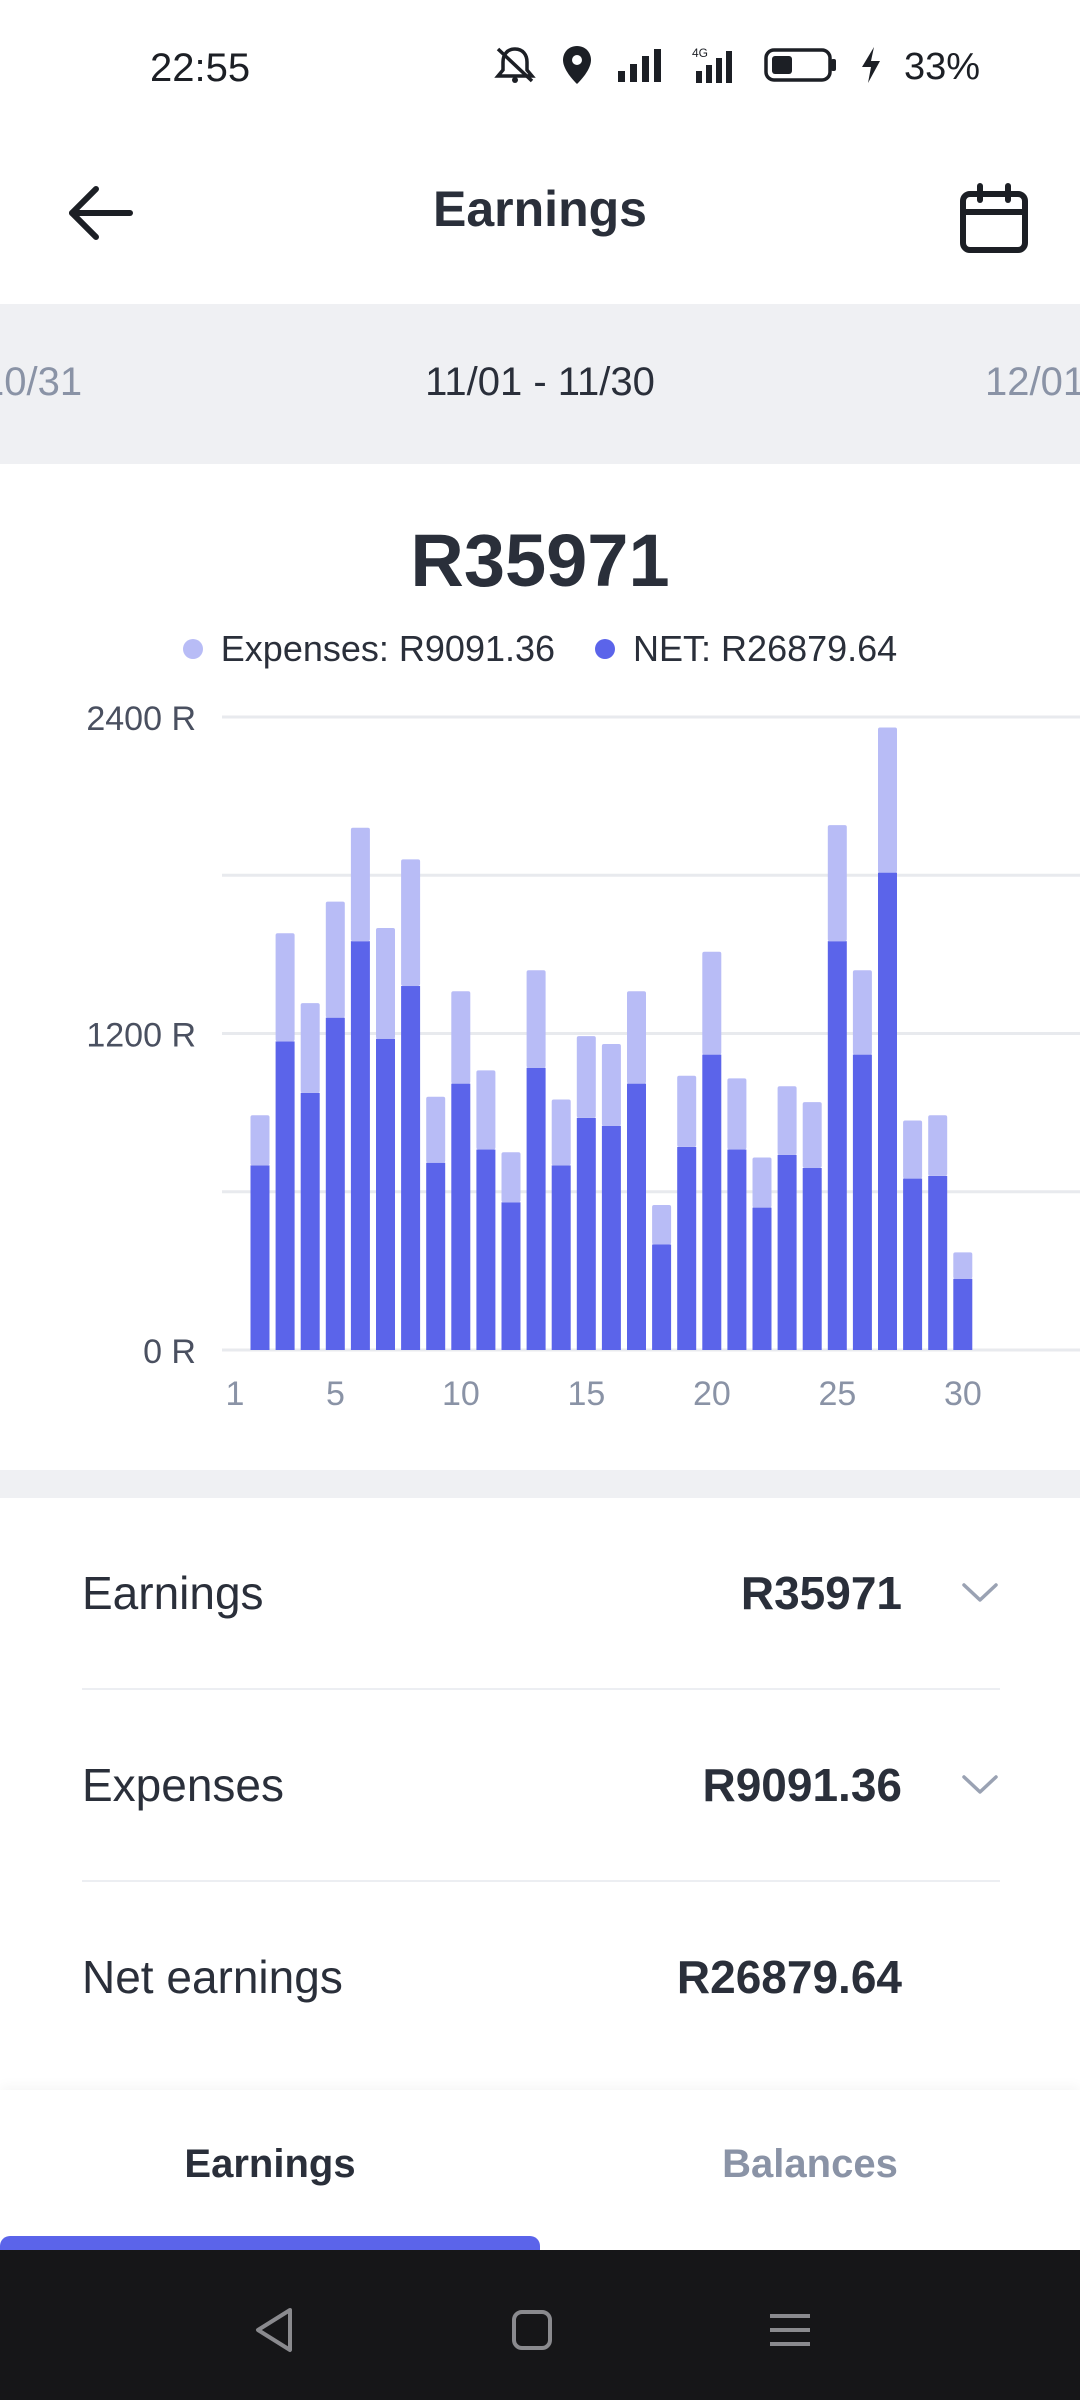 This screenshot has width=1080, height=2400. I want to click on 4g-signal-icon: 4G, so click(715, 67).